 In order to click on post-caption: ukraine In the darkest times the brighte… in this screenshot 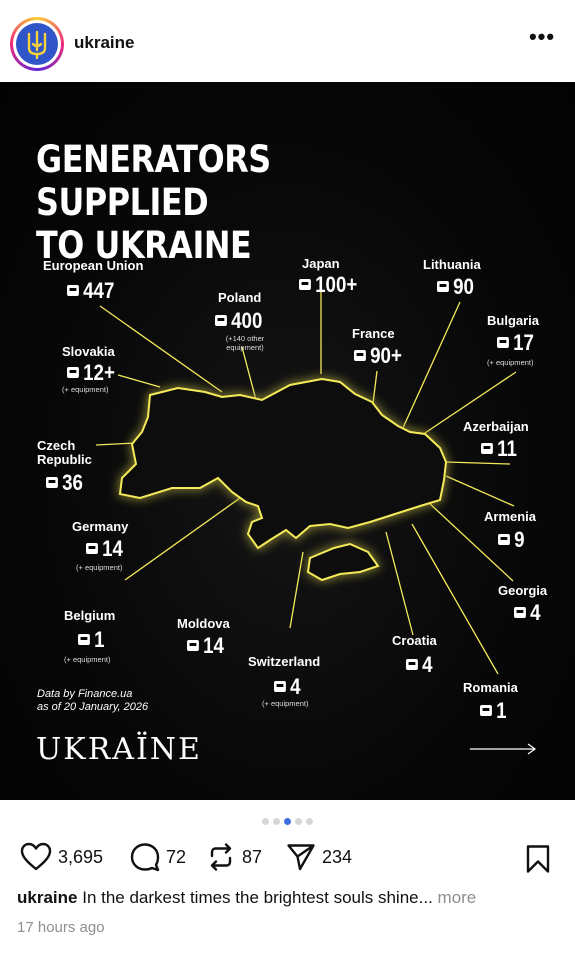, I will do `click(246, 898)`.